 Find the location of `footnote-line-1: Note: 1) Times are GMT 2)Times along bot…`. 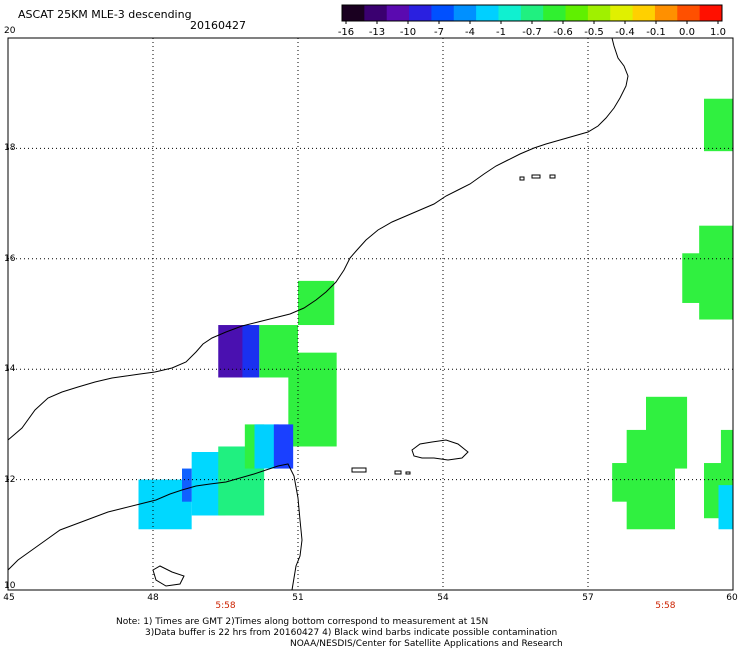

footnote-line-1: Note: 1) Times are GMT 2)Times along bot… is located at coordinates (302, 622).